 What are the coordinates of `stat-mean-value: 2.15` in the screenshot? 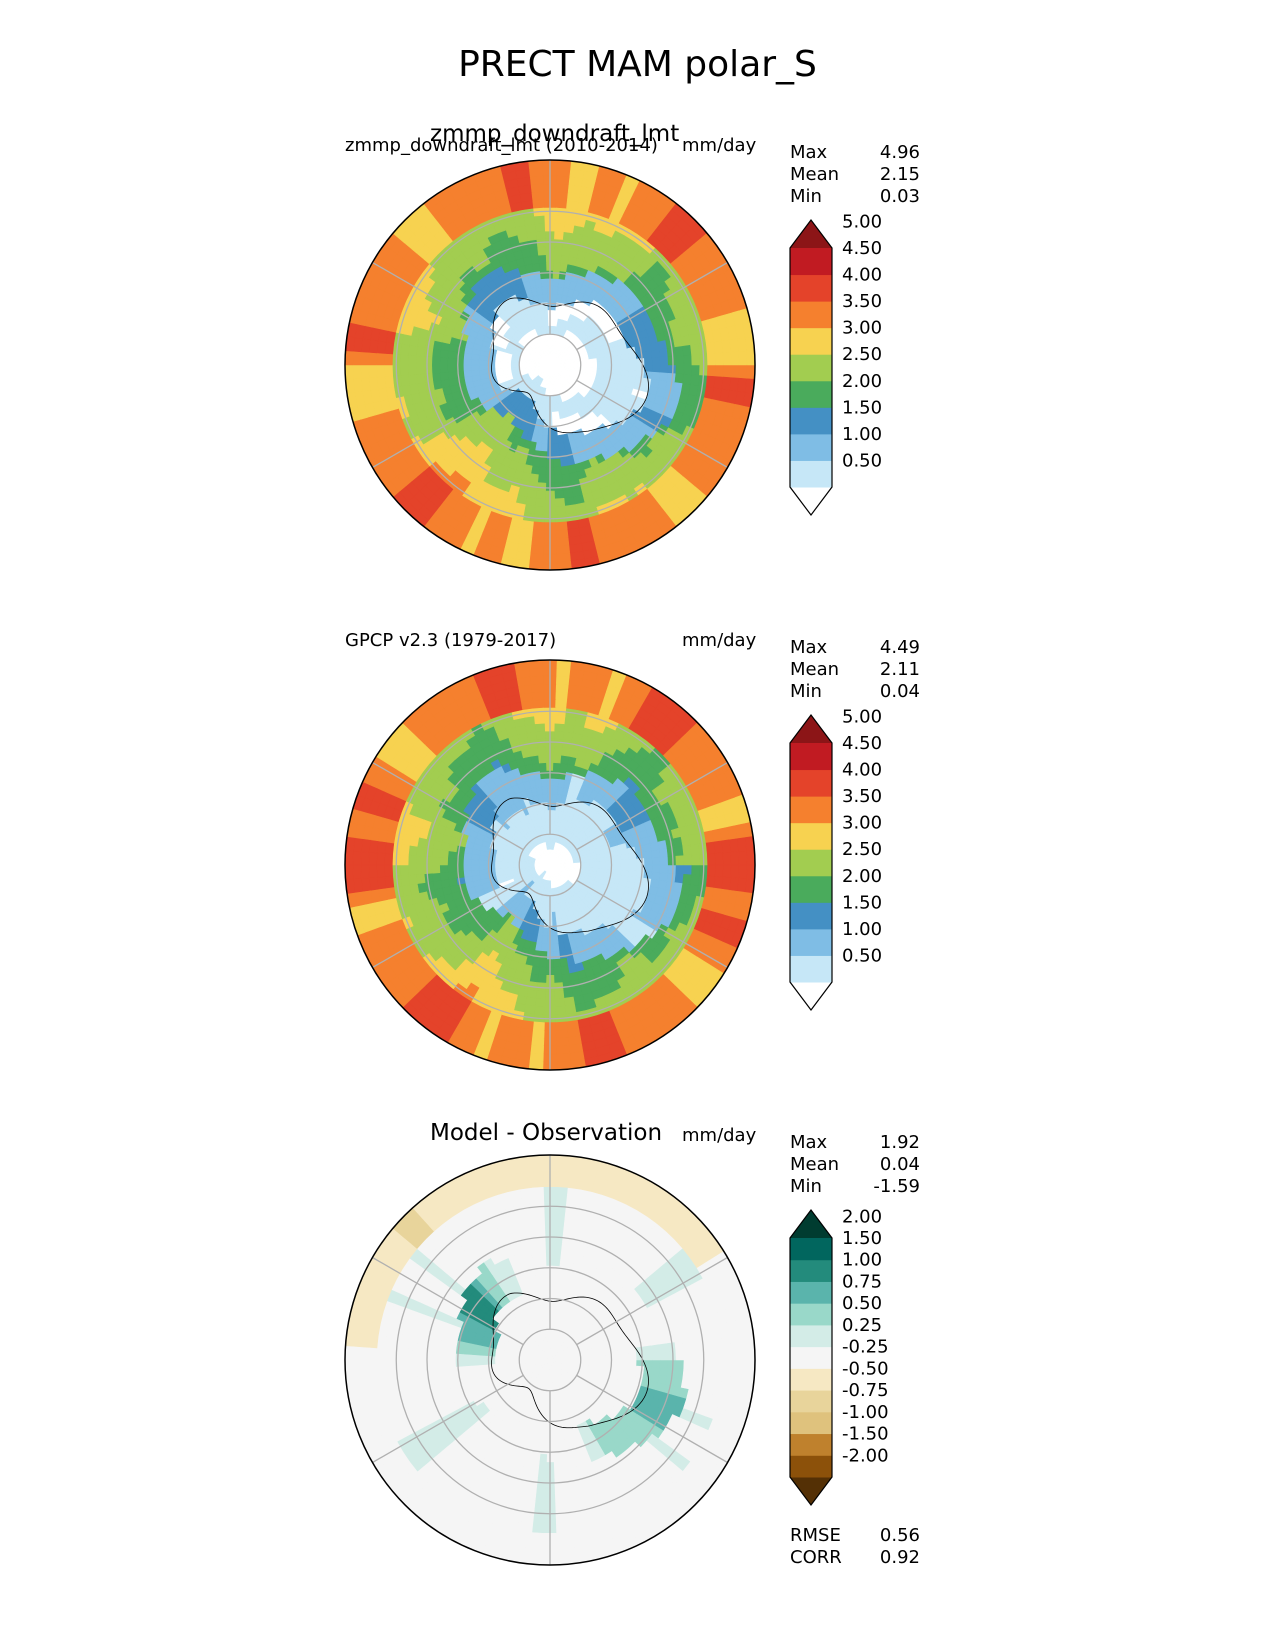 It's located at (899, 174).